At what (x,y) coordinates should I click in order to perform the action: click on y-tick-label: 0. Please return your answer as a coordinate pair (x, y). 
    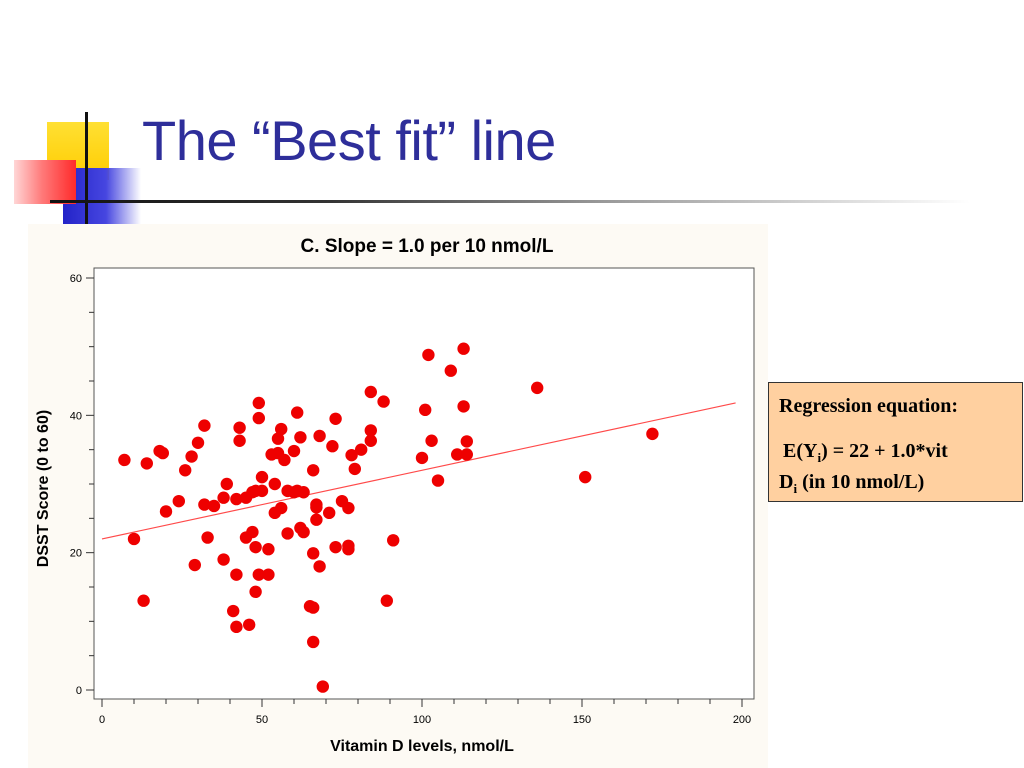
    Looking at the image, I should click on (79, 691).